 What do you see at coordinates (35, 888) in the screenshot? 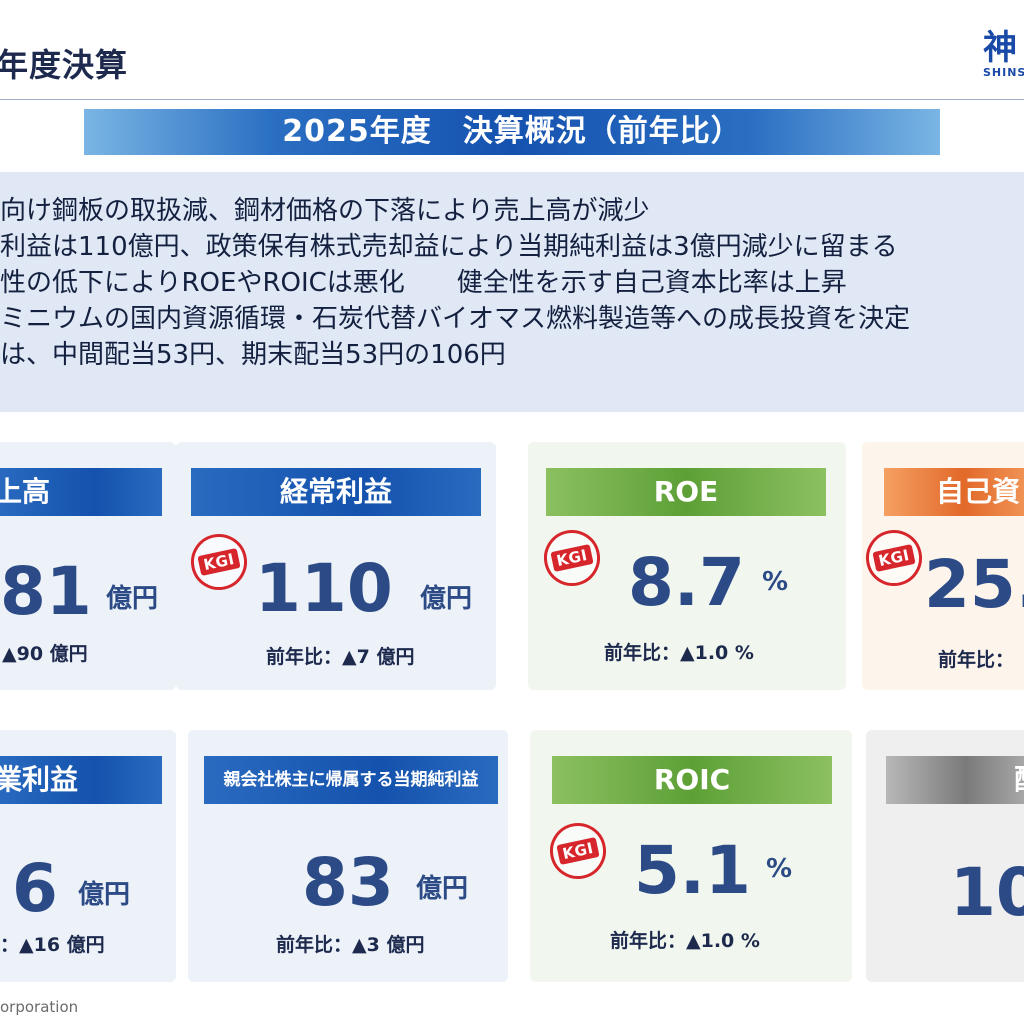
I see `operating-profit-value: 6` at bounding box center [35, 888].